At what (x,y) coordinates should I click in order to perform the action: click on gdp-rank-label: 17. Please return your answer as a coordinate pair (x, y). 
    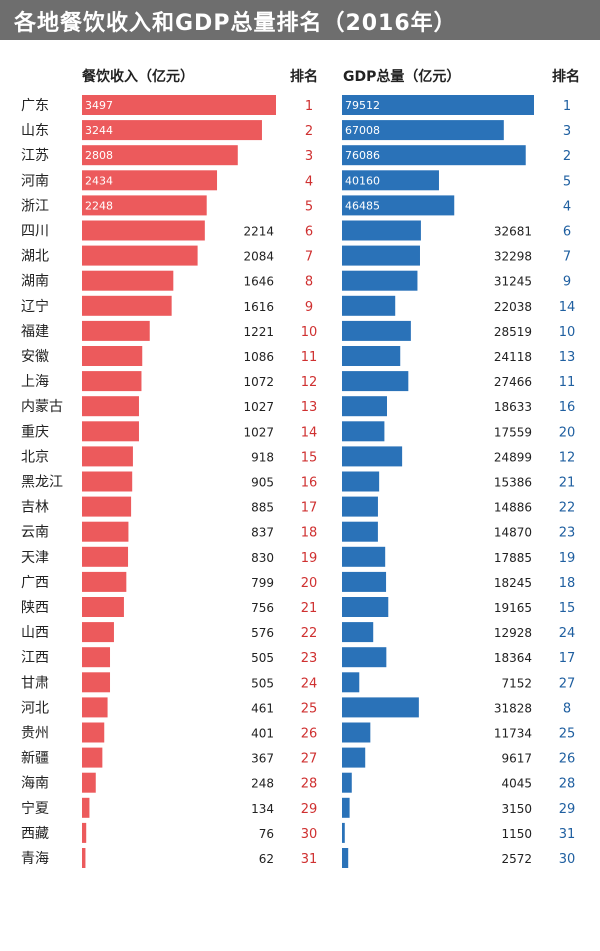
    Looking at the image, I should click on (567, 658).